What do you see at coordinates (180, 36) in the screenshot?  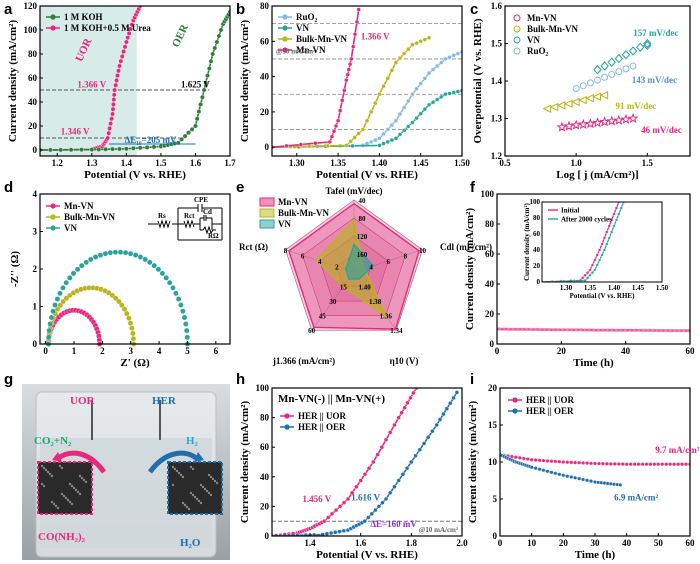 I see `annotation: OER` at bounding box center [180, 36].